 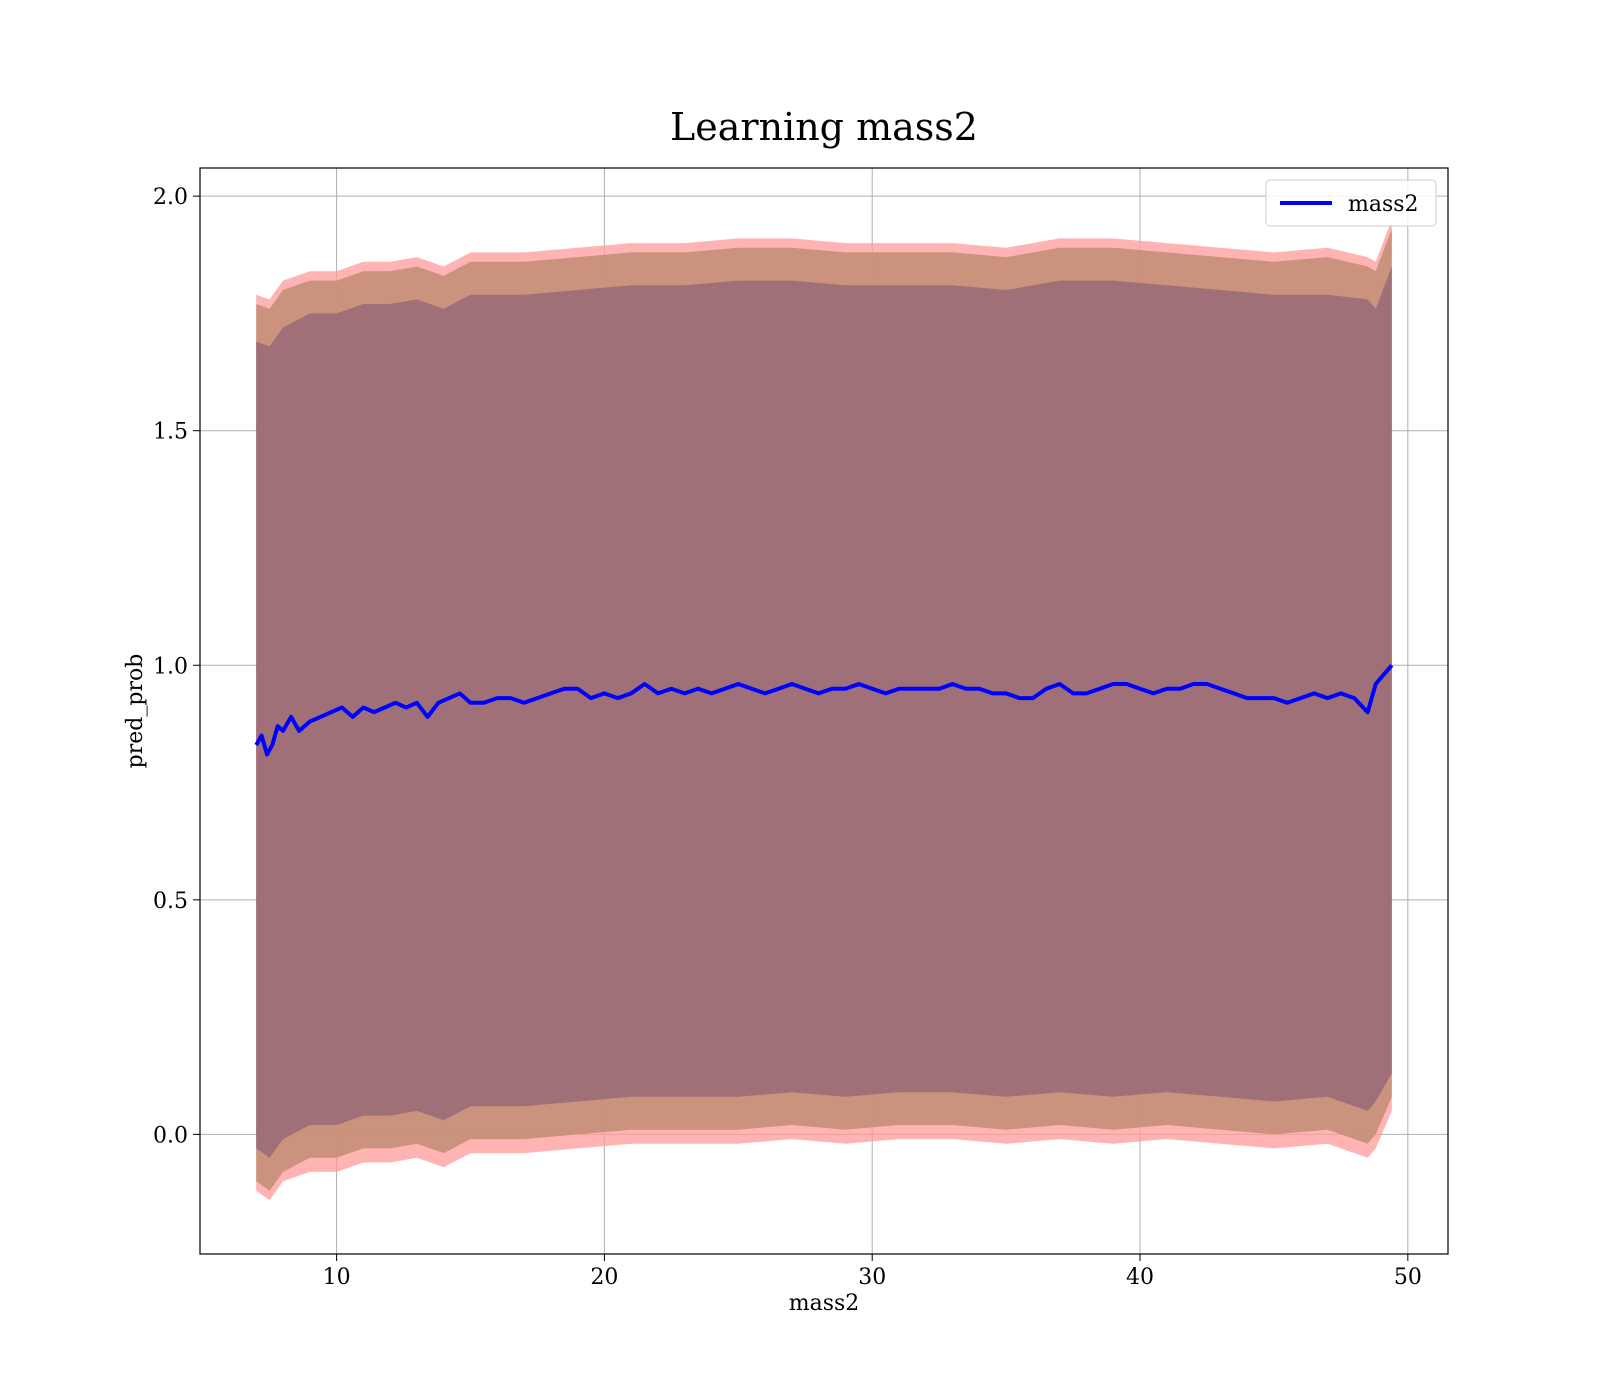 I want to click on x-tick-label: 30, so click(x=872, y=1277).